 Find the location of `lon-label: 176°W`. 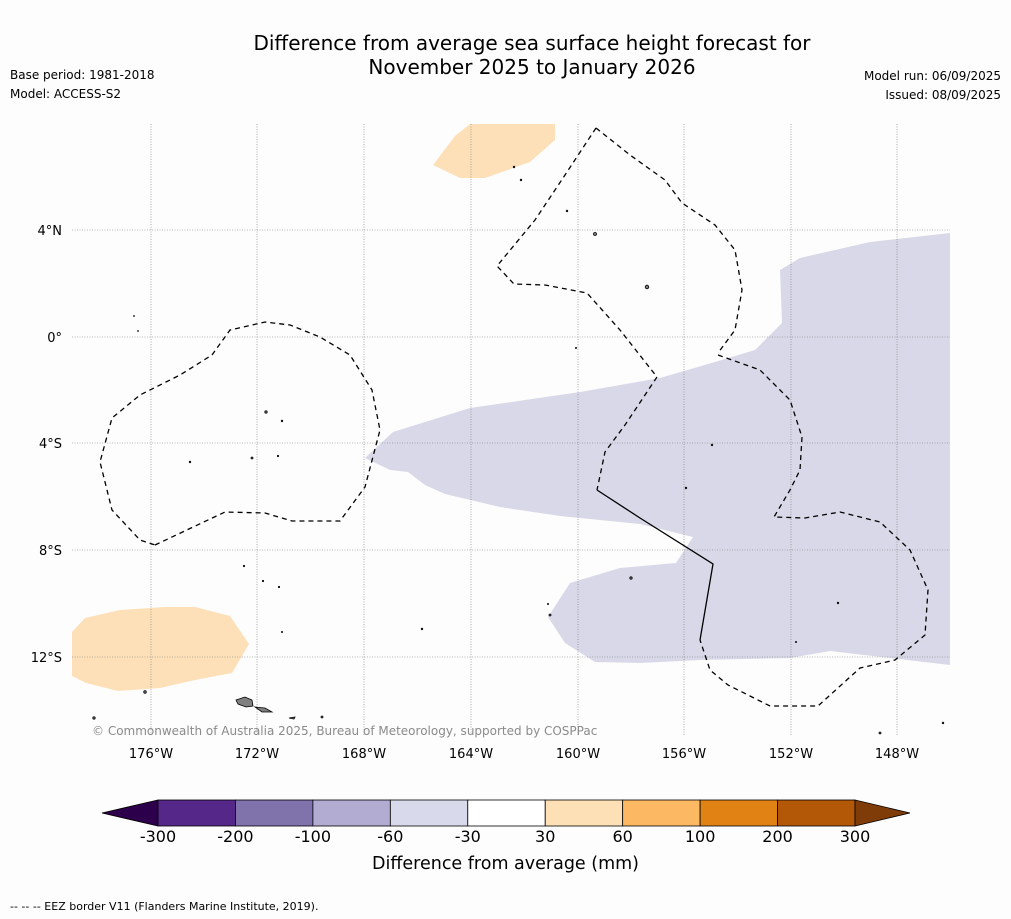

lon-label: 176°W is located at coordinates (151, 754).